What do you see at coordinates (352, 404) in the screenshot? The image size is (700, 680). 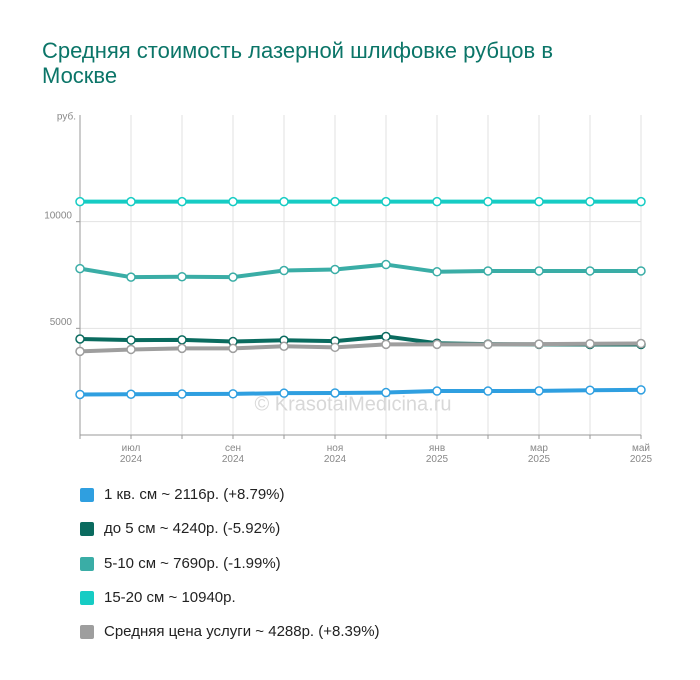 I see `watermark: © KrasotaiMedicina.ru` at bounding box center [352, 404].